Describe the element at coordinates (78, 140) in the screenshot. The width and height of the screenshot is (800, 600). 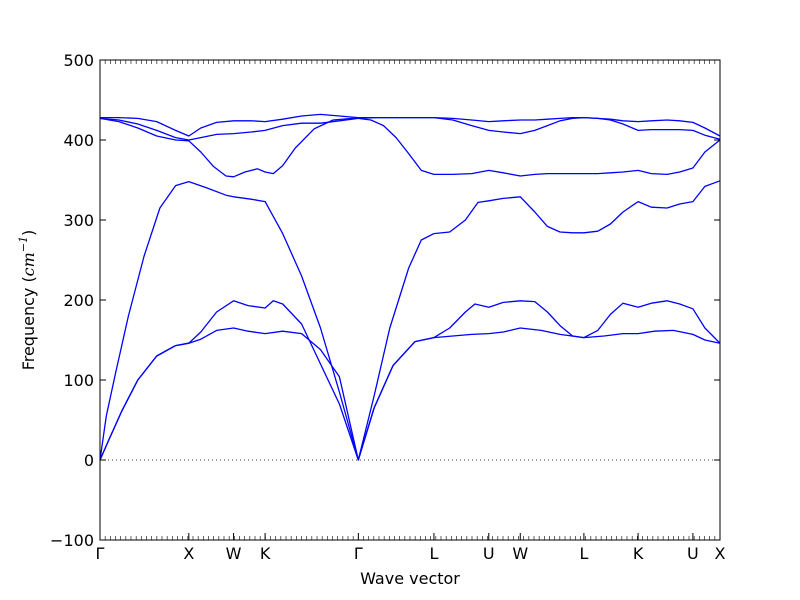
I see `y-tick-label: 400` at that location.